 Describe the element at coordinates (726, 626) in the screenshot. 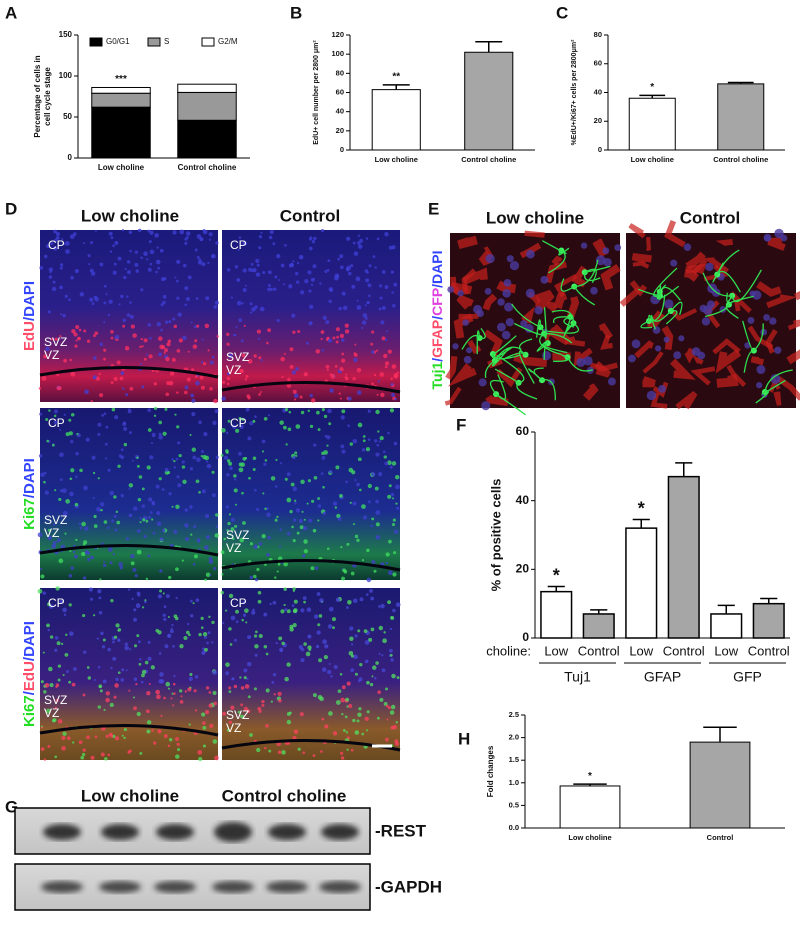

I see `bar` at that location.